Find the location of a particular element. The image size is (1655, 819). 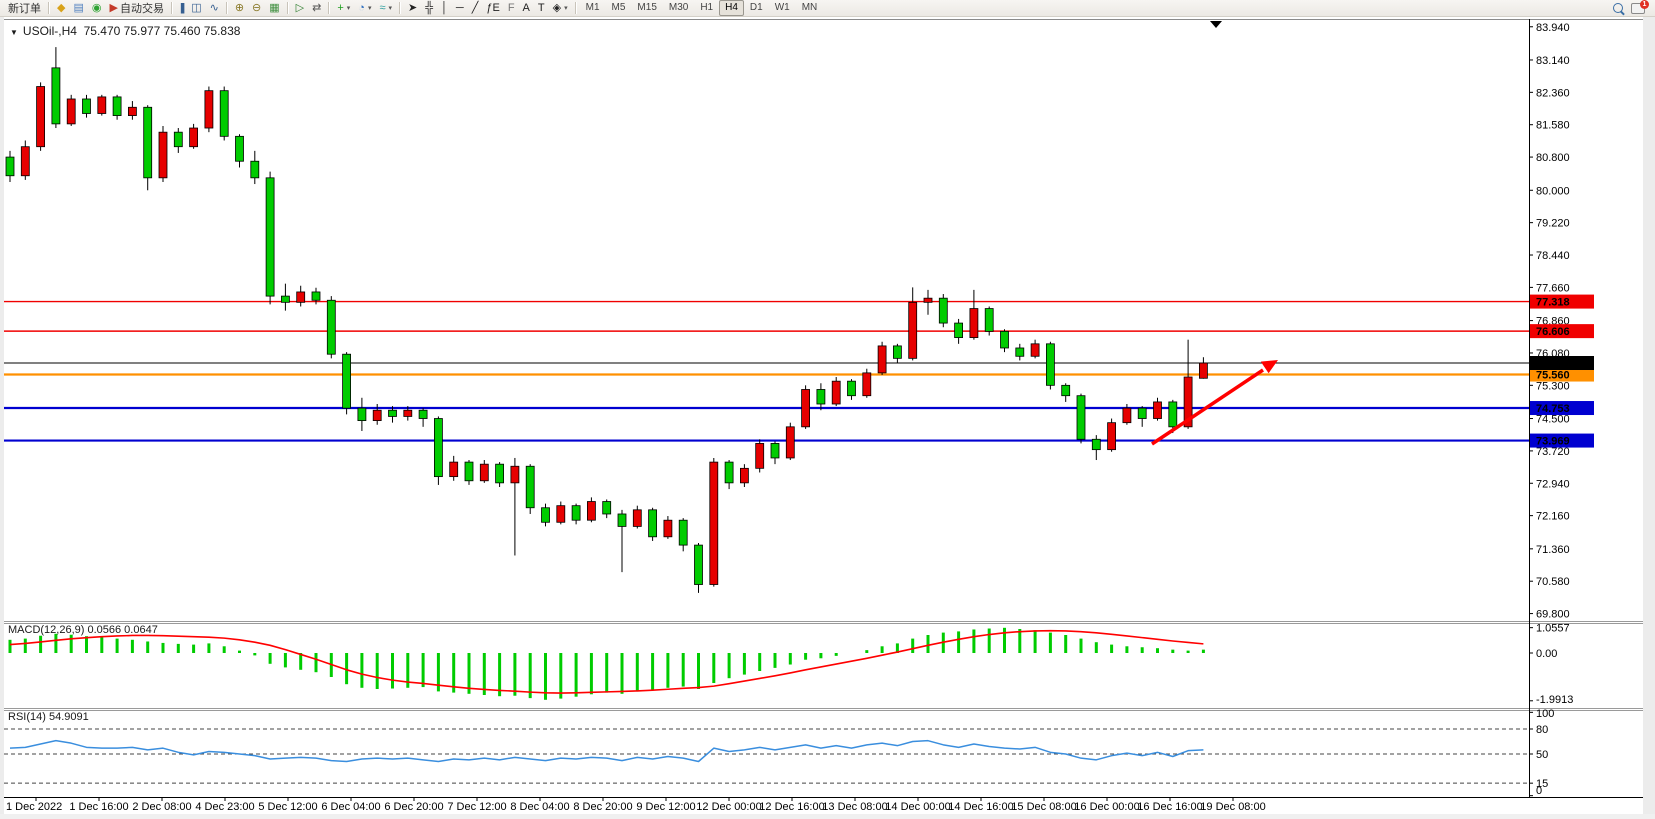

tile-windows-button: ▦ is located at coordinates (274, 8).